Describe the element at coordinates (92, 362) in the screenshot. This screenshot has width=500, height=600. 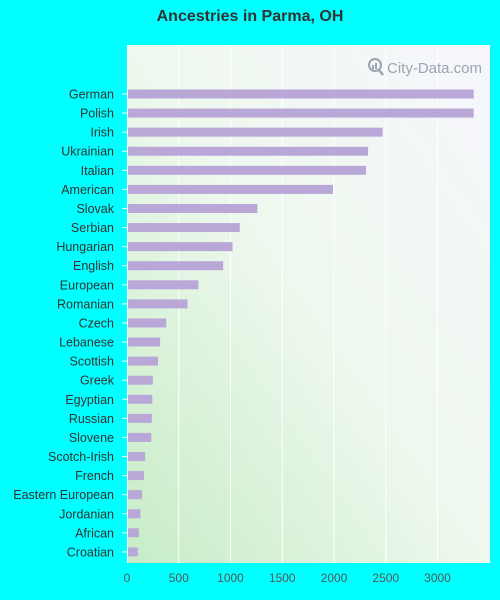
I see `category-label: Scottish` at that location.